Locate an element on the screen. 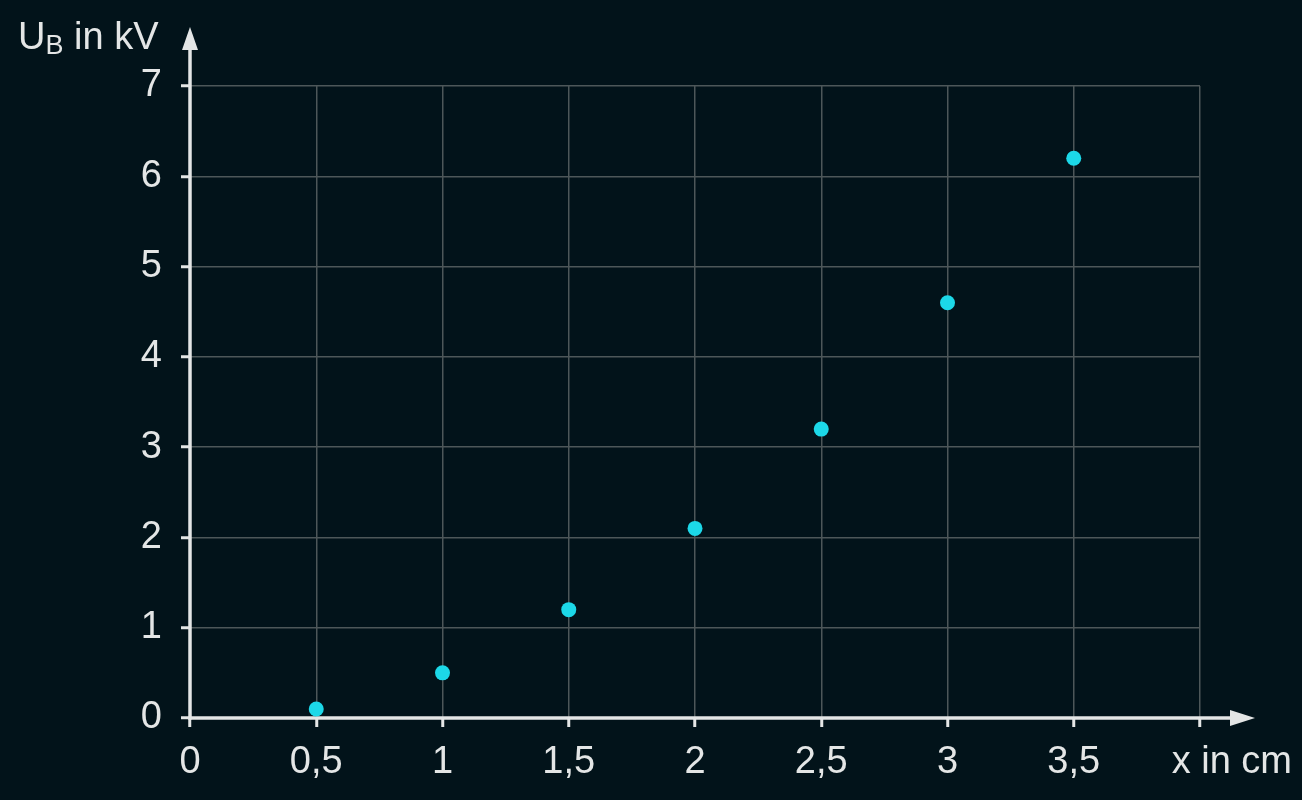 The height and width of the screenshot is (800, 1302). y-tick-label: 6 is located at coordinates (151, 173).